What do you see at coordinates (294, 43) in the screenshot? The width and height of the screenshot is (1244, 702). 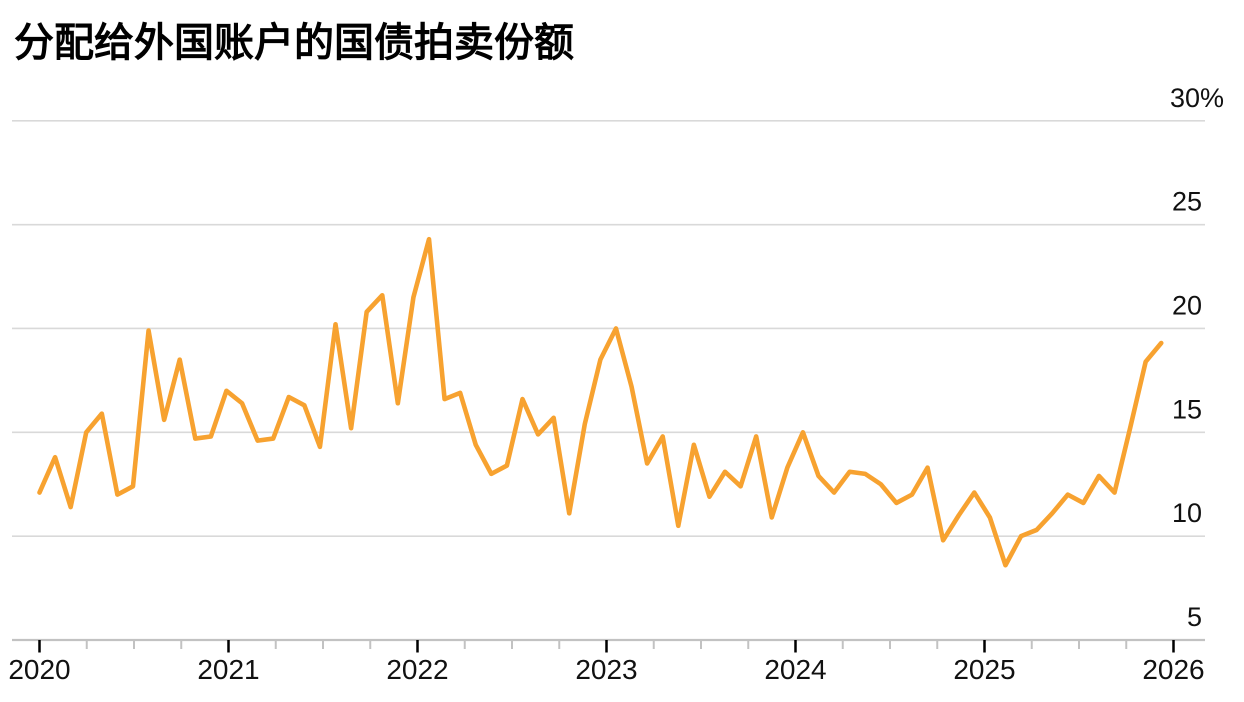 I see `chart-title: 分配给外国账户的国债拍卖份额` at bounding box center [294, 43].